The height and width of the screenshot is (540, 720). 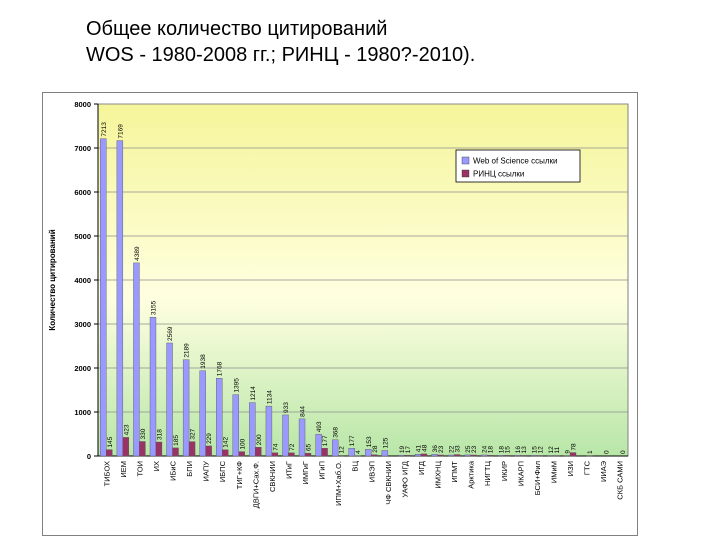 I want to click on bar-data-label: 0, so click(x=607, y=452).